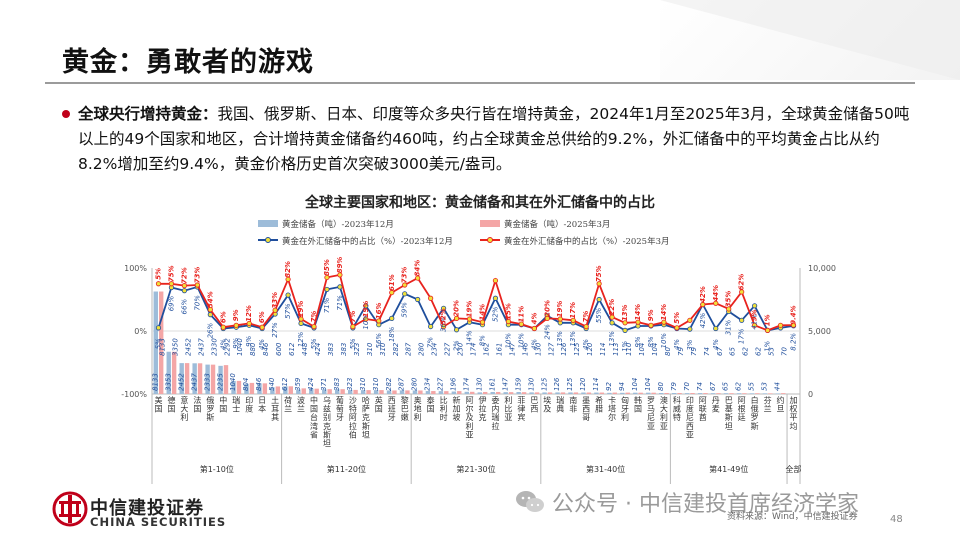 Image resolution: width=960 pixels, height=540 pixels. Describe the element at coordinates (474, 349) in the screenshot. I see `bar-label-2025-阿尔及利亚: 174` at that location.